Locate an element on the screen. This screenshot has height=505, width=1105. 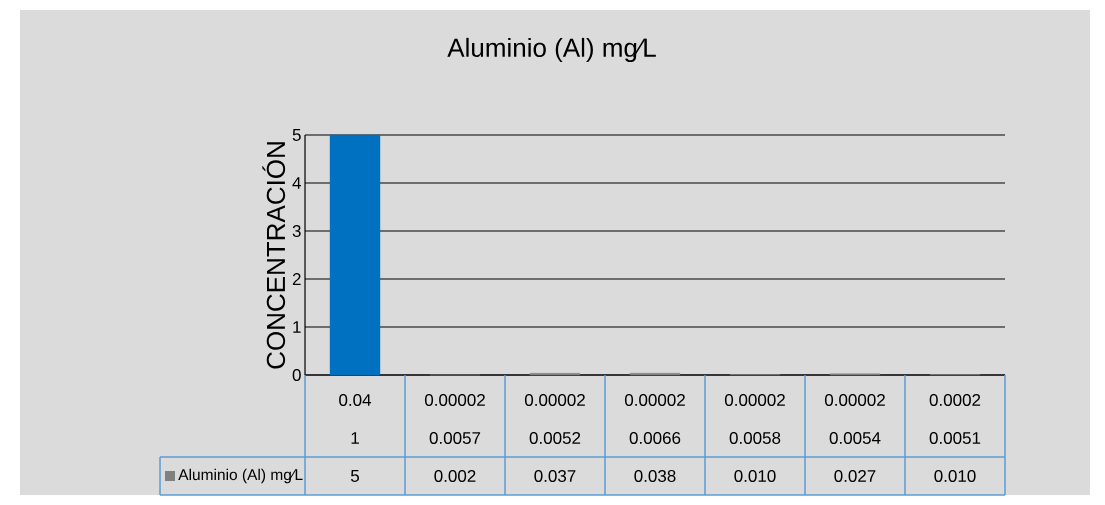
bar is located at coordinates (355, 255).